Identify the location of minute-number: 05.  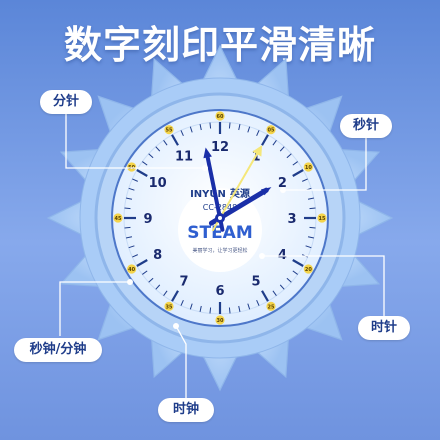
(271, 131).